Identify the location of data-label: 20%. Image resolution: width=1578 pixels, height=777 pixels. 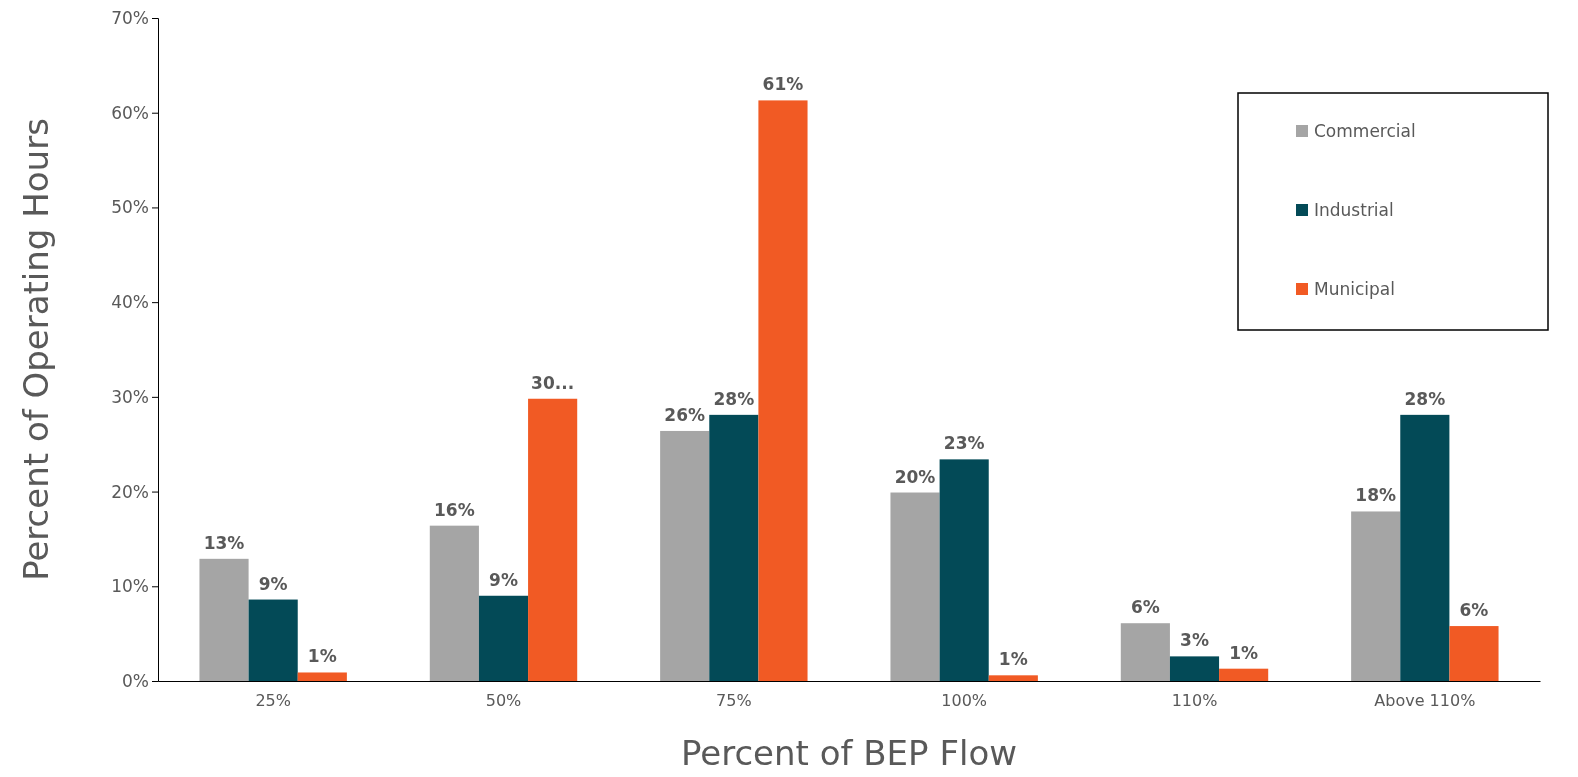
(915, 476).